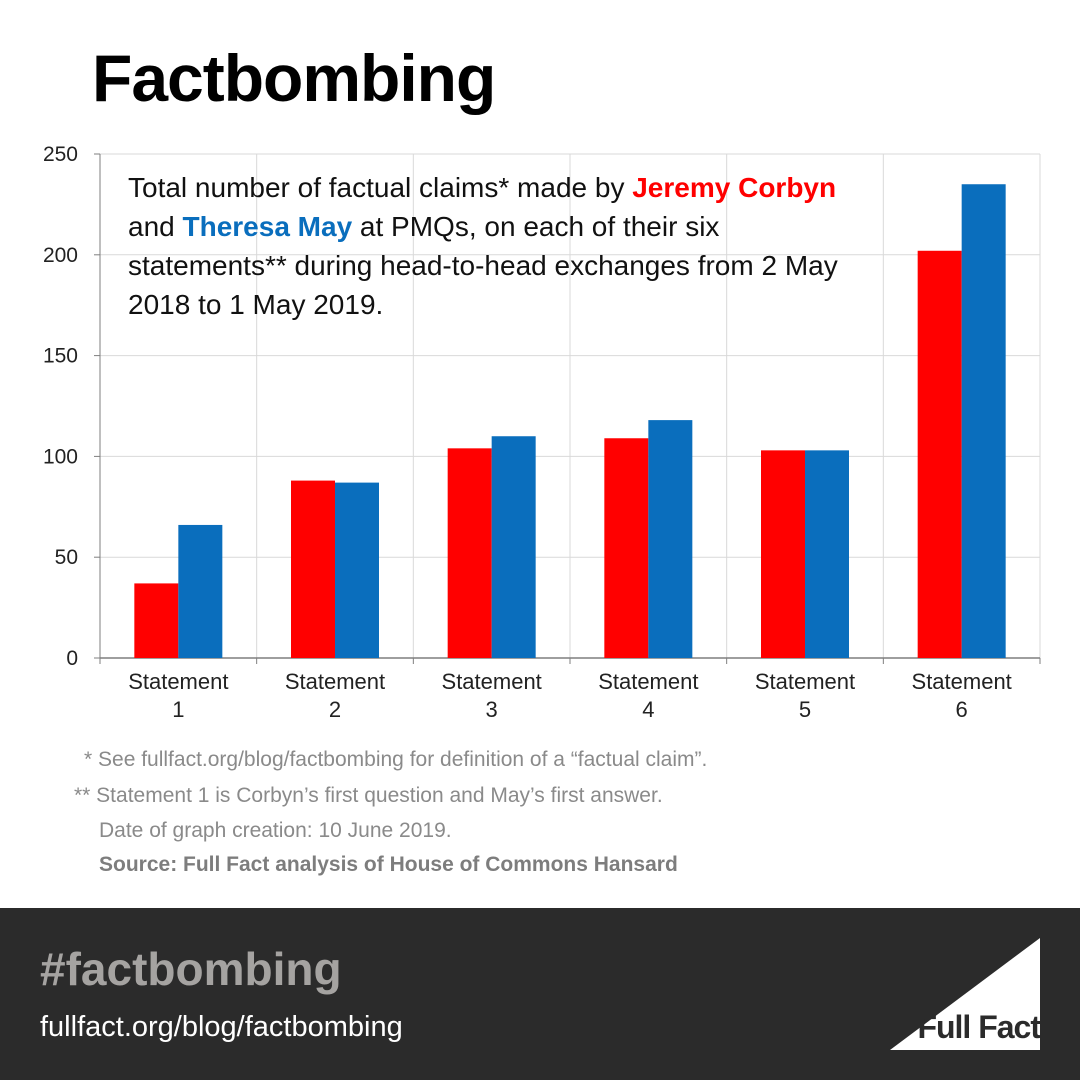  I want to click on full-fact-logo: Full Fact, so click(965, 994).